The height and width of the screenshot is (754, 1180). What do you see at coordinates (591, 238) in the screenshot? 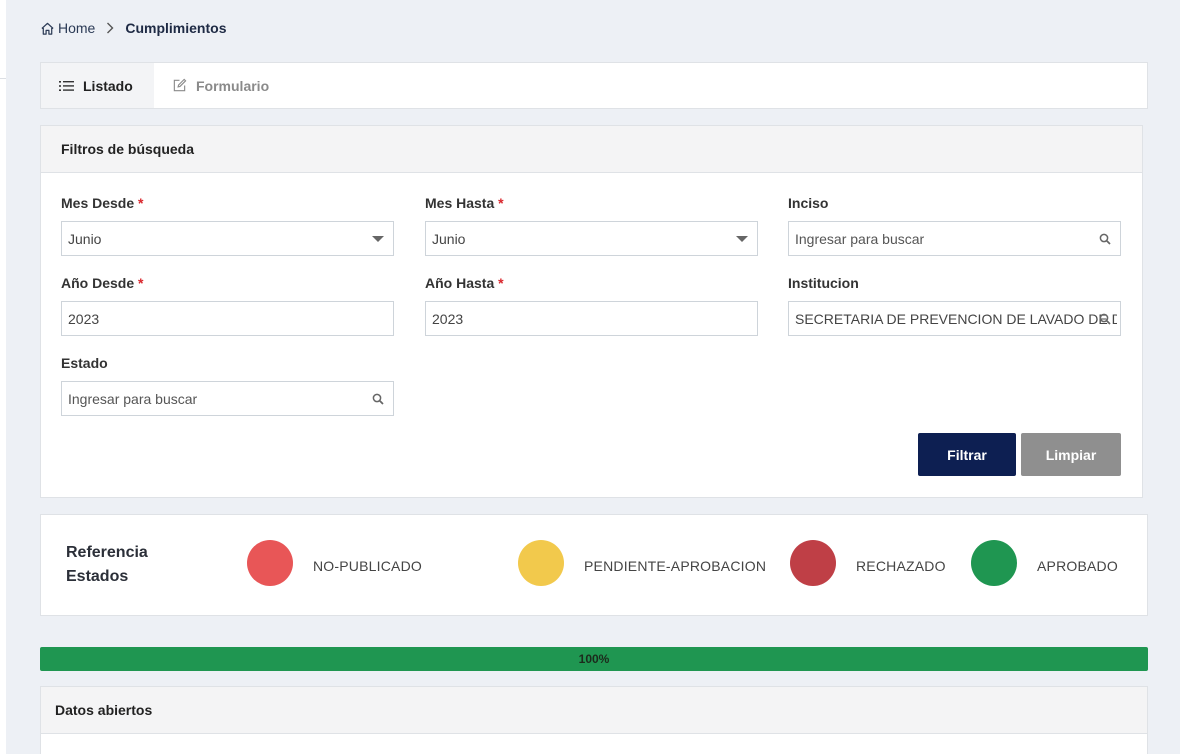
I see `mes-hasta-select: Junio` at bounding box center [591, 238].